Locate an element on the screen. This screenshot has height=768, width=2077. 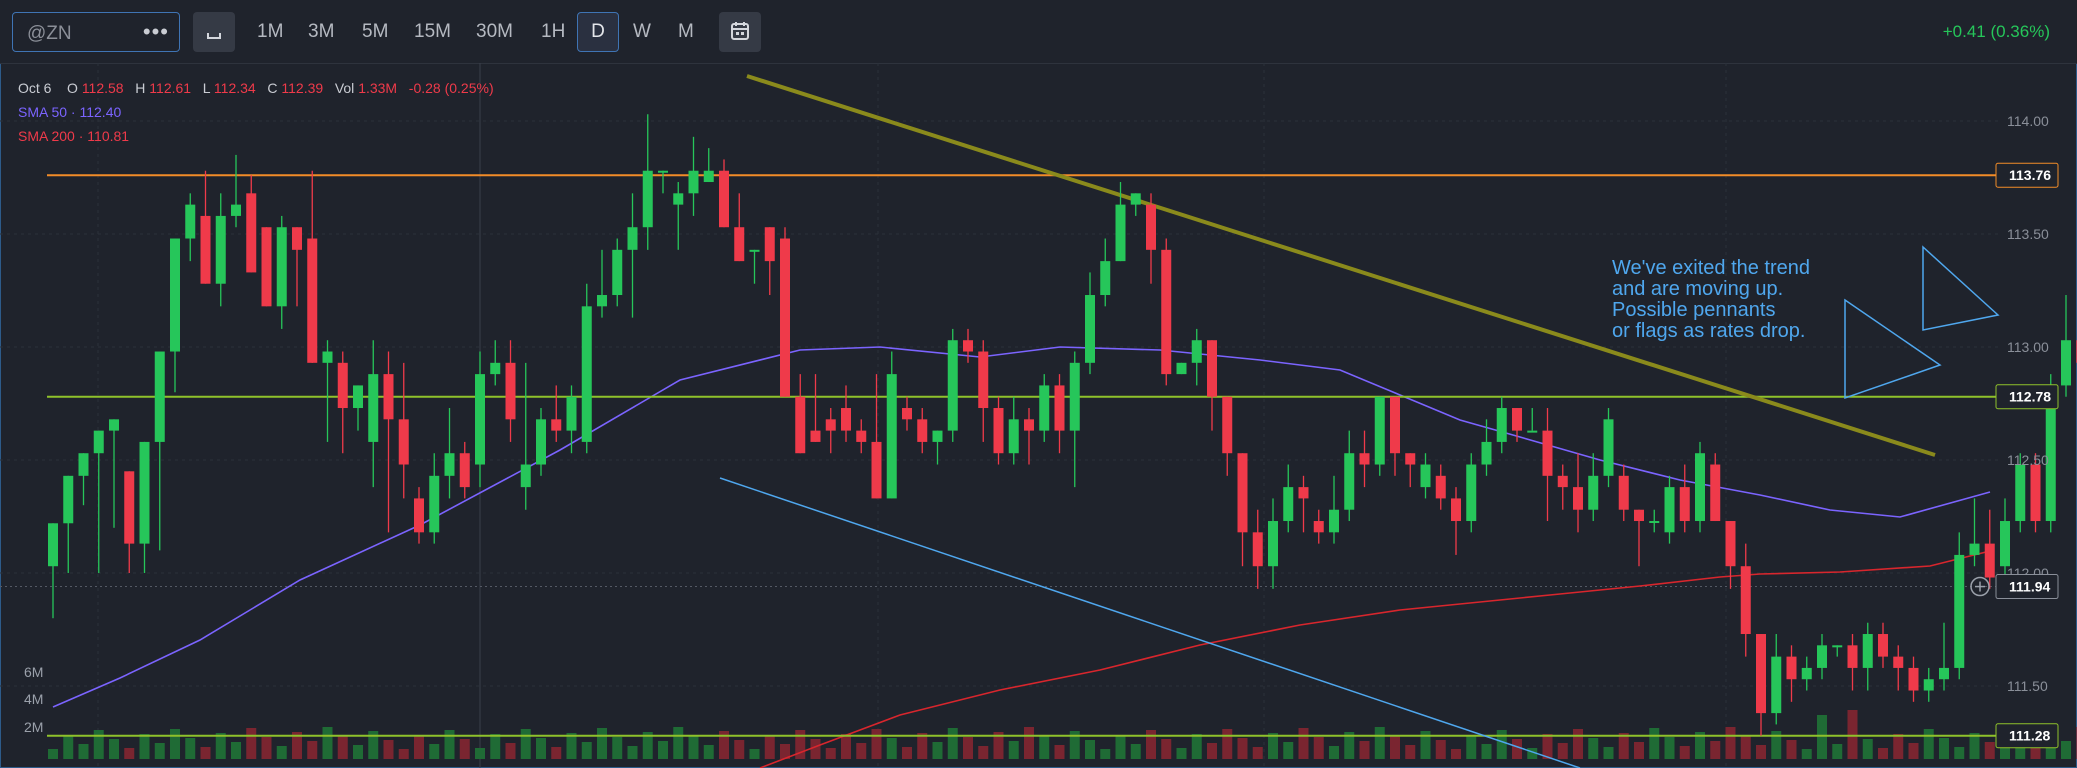
timeframe-d: D is located at coordinates (598, 32).